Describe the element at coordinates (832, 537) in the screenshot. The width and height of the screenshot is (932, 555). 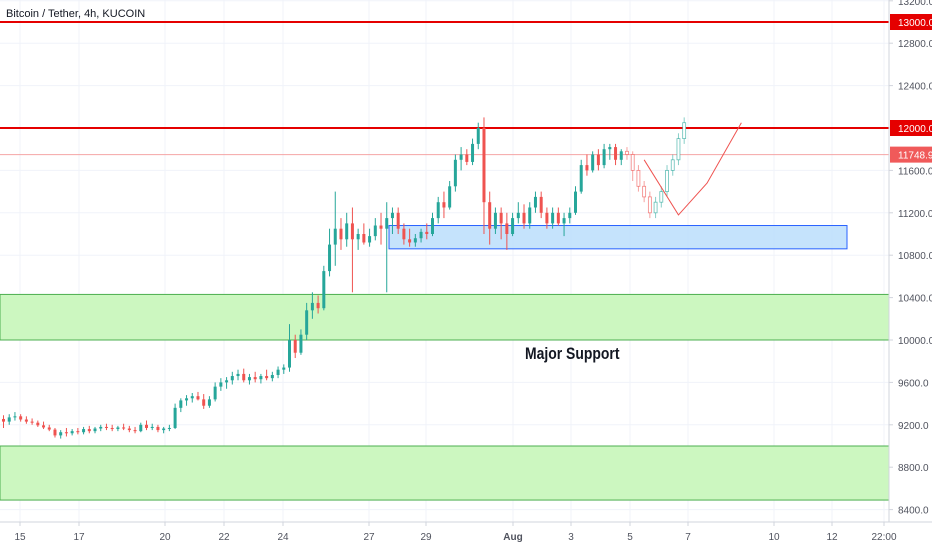
I see `time-axis-tick-label: 12` at that location.